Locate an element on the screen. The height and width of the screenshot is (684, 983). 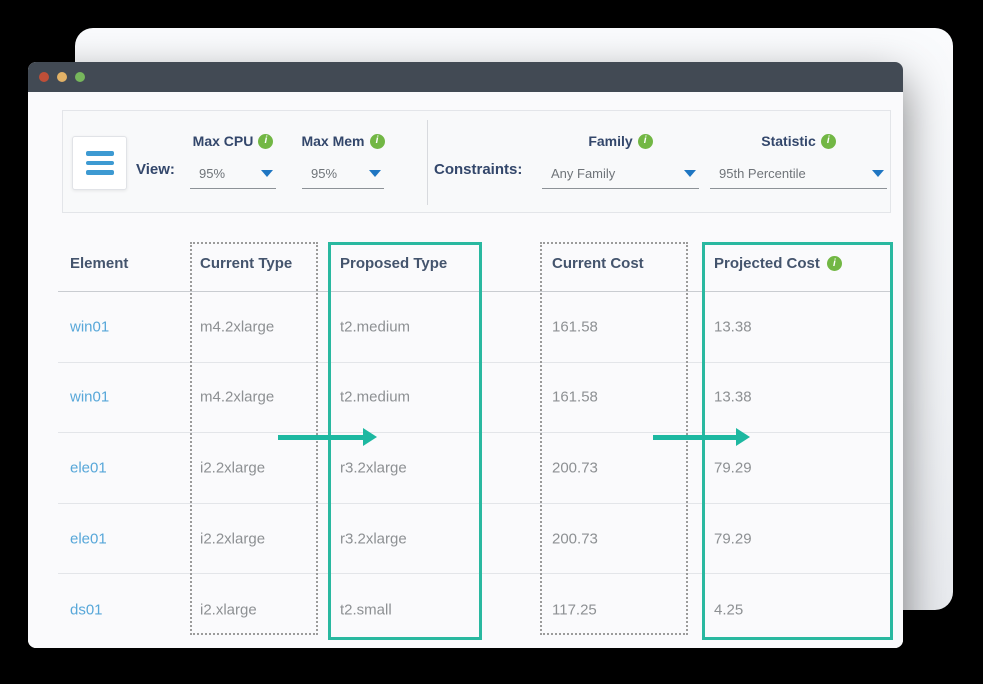
minimize-window-button is located at coordinates (62, 77).